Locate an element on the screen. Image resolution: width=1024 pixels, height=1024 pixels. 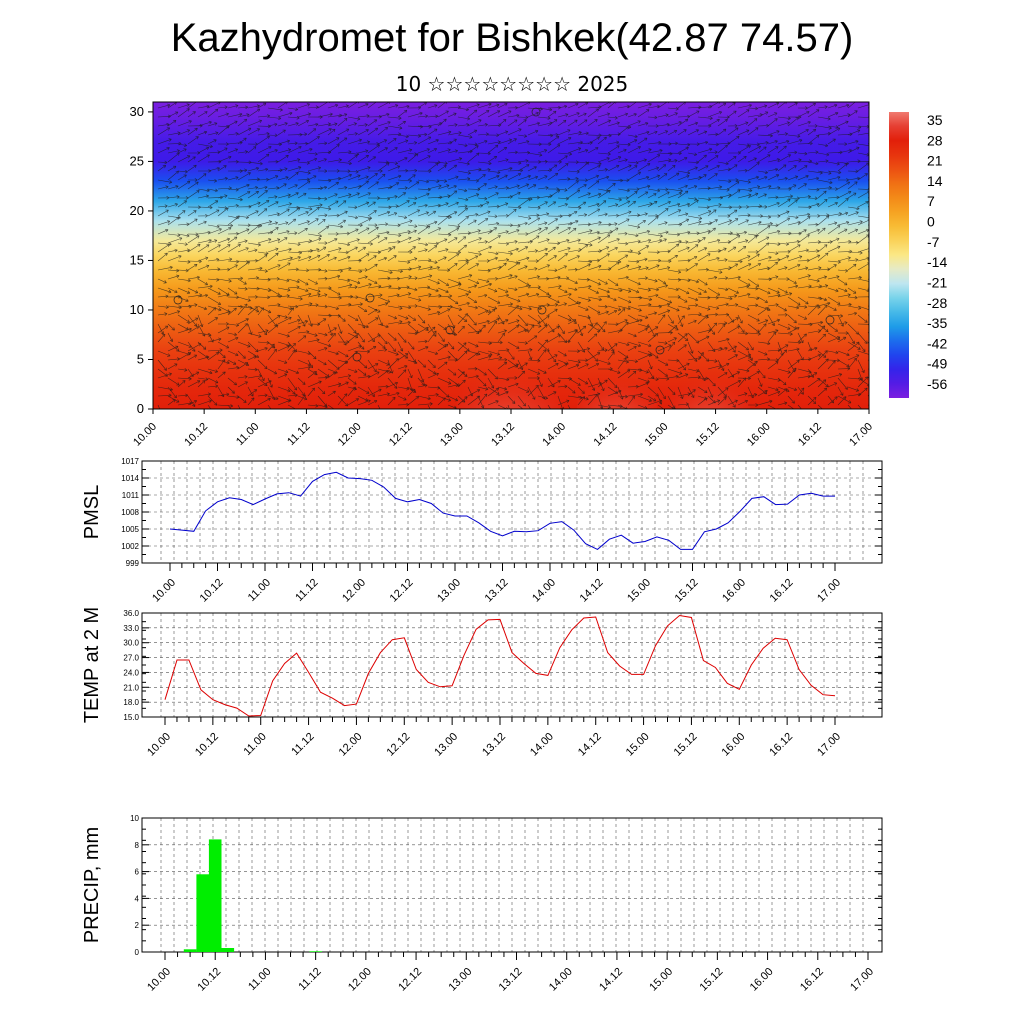
y-tick-label: 2 is located at coordinates (137, 925).